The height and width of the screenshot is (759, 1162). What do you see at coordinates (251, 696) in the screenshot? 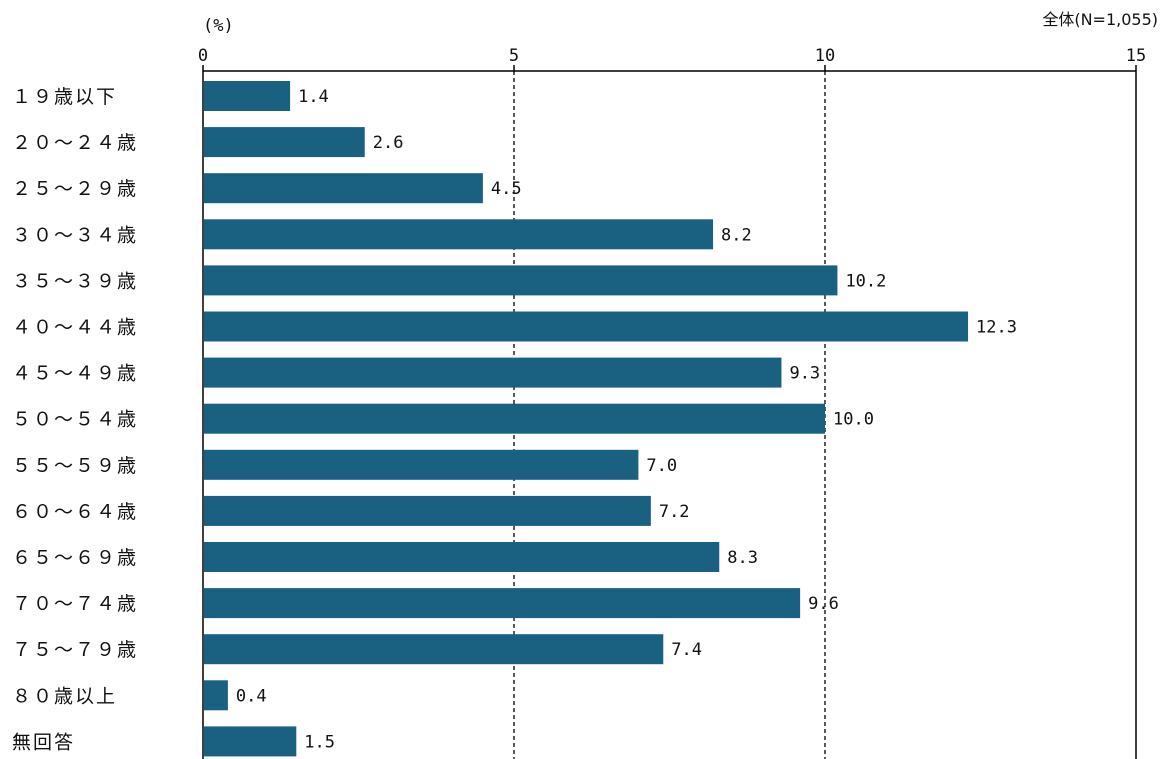
I see `value-label: 0.4` at bounding box center [251, 696].